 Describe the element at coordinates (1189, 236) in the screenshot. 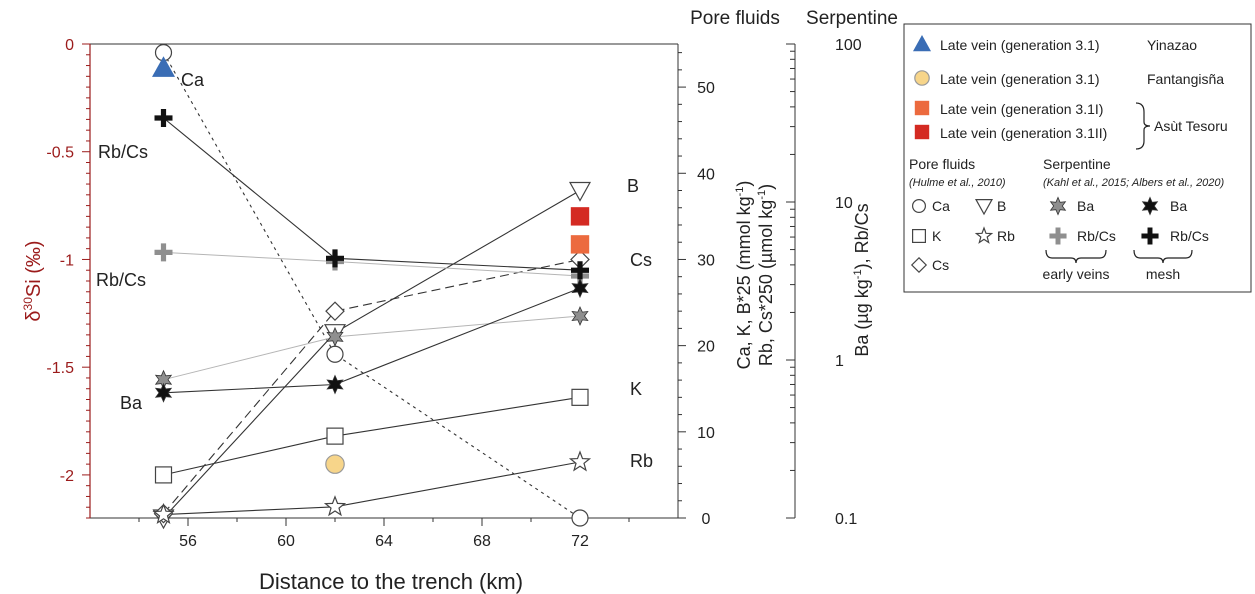

I see `legend-serp-rbcs-mesh: Rb/Cs` at that location.